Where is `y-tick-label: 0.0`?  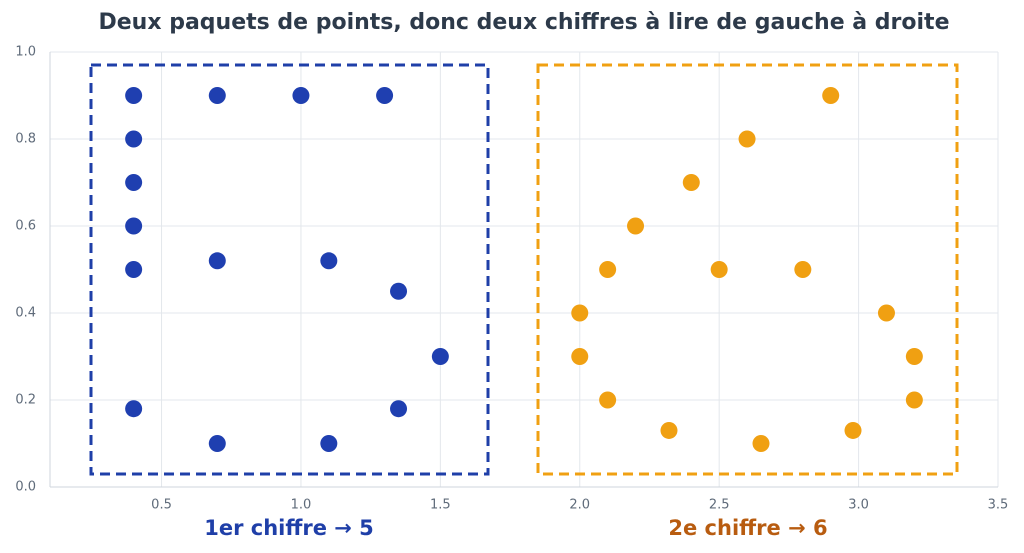 y-tick-label: 0.0 is located at coordinates (25, 487).